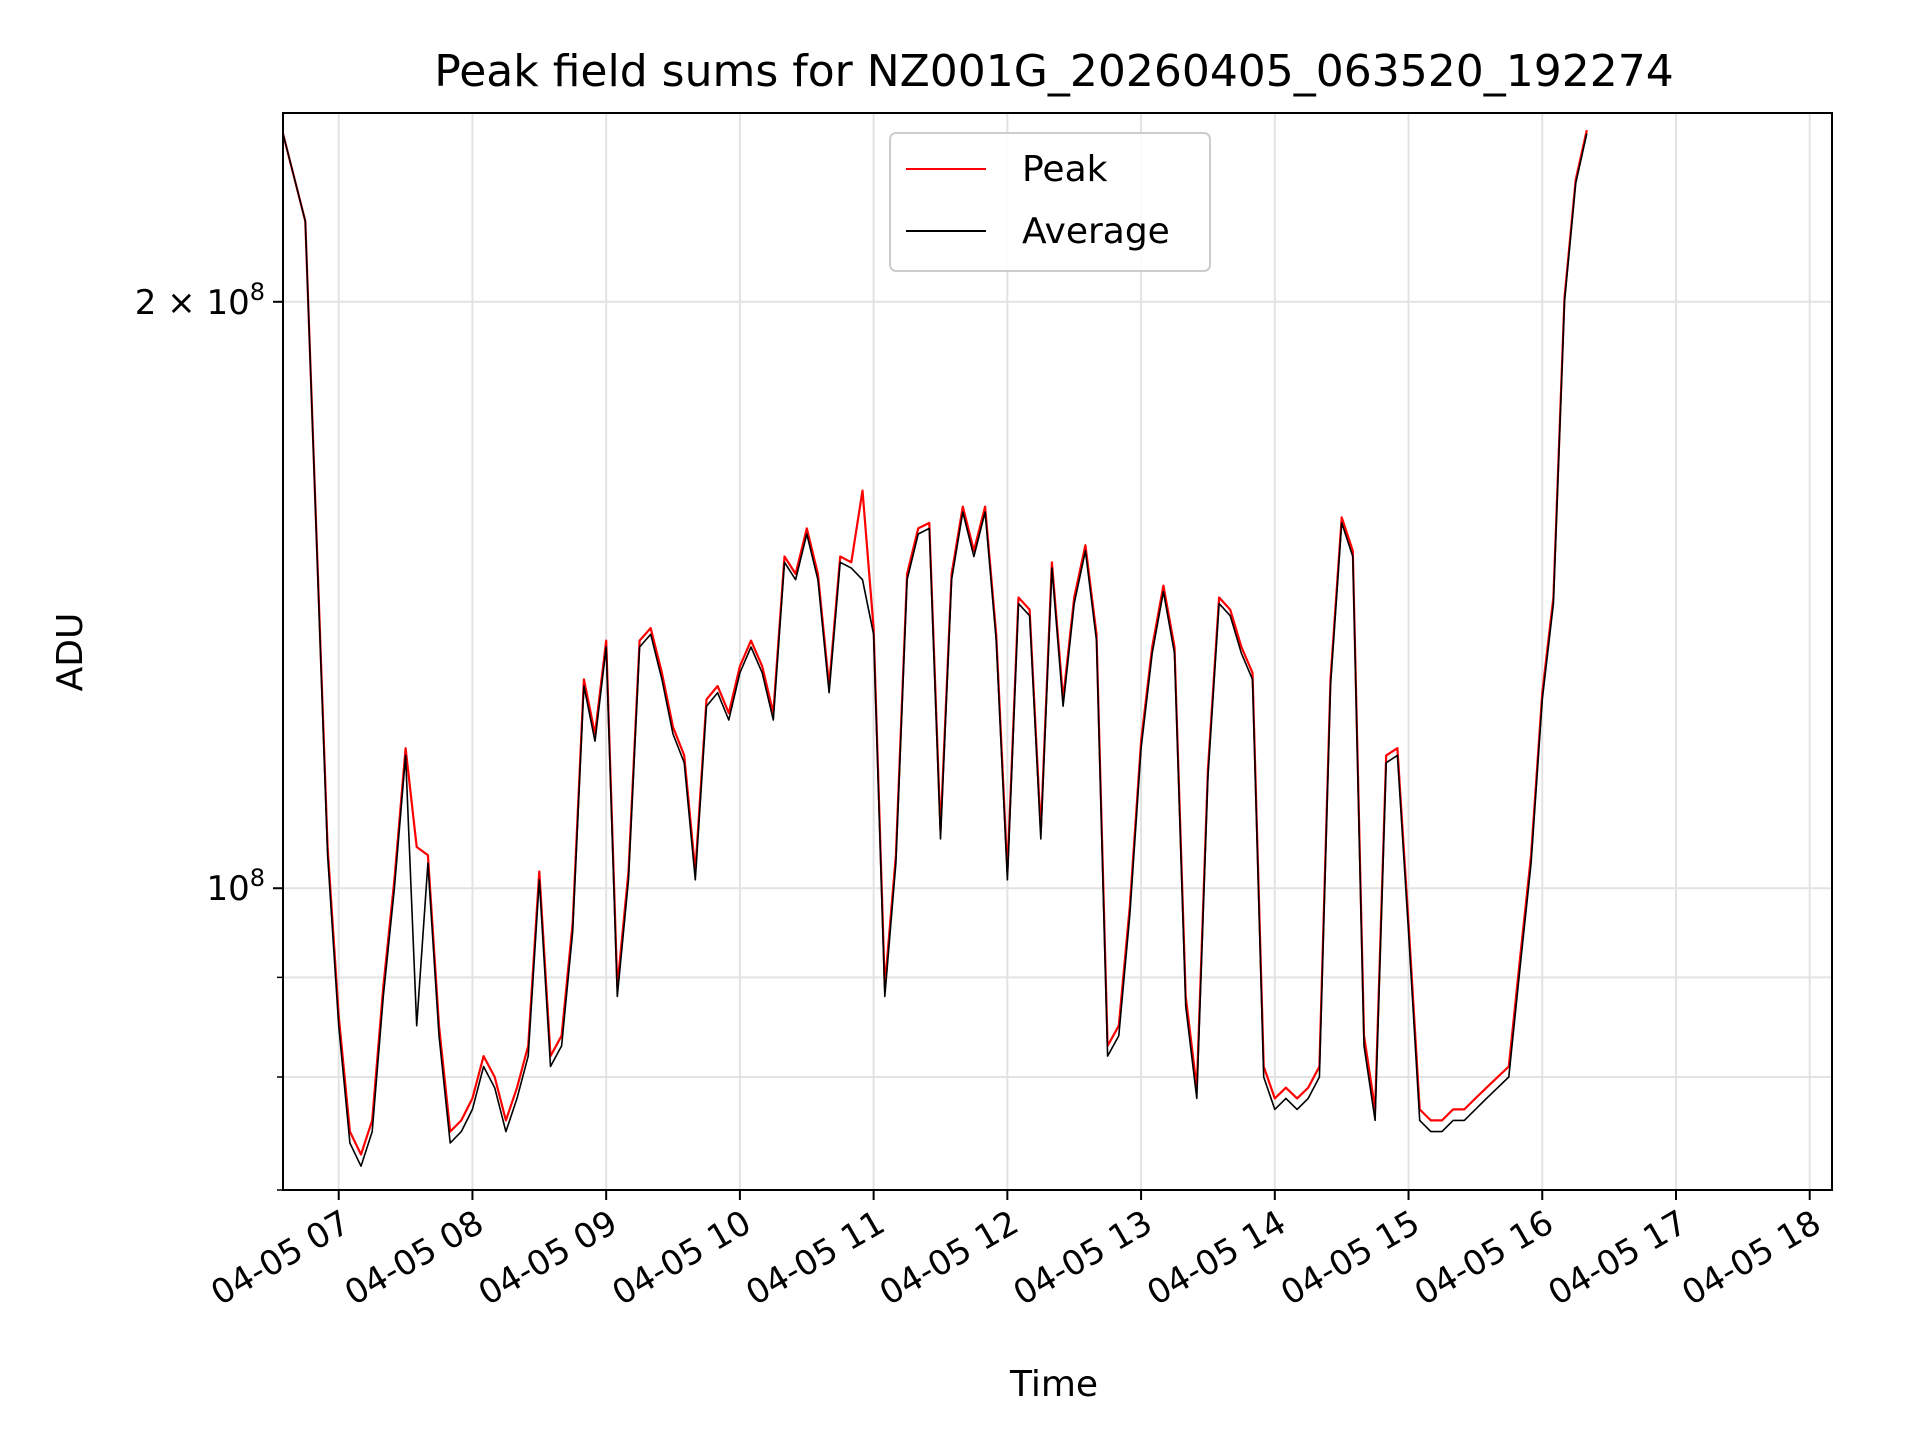 The image size is (1920, 1440). What do you see at coordinates (70, 652) in the screenshot?
I see `y-axis-label: ADU` at bounding box center [70, 652].